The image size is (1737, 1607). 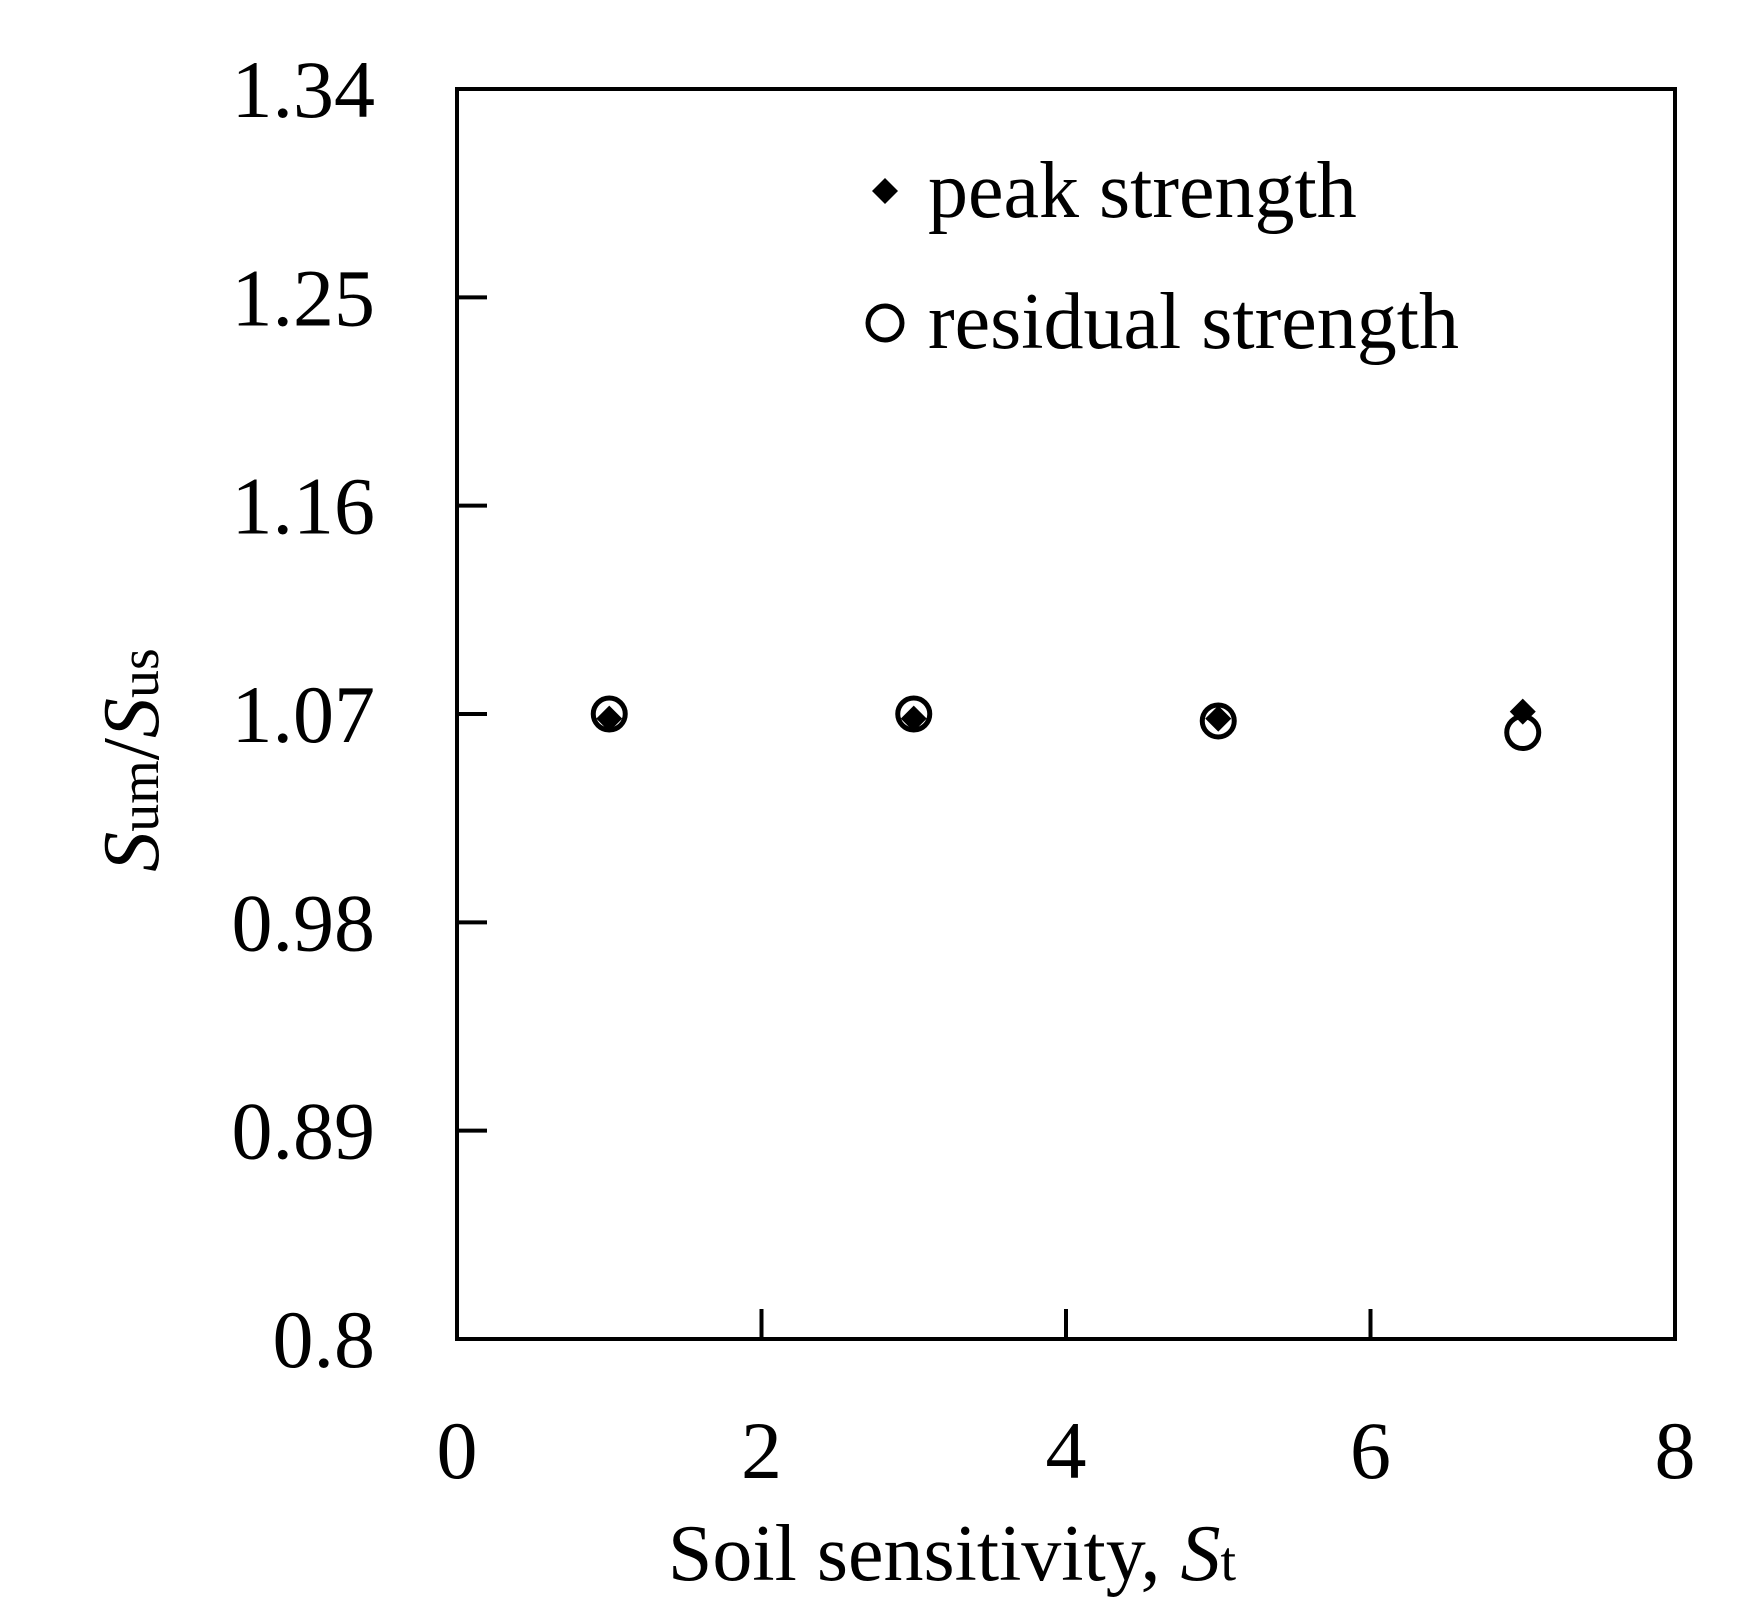 I want to click on x-tick-label: 8, so click(x=1675, y=1450).